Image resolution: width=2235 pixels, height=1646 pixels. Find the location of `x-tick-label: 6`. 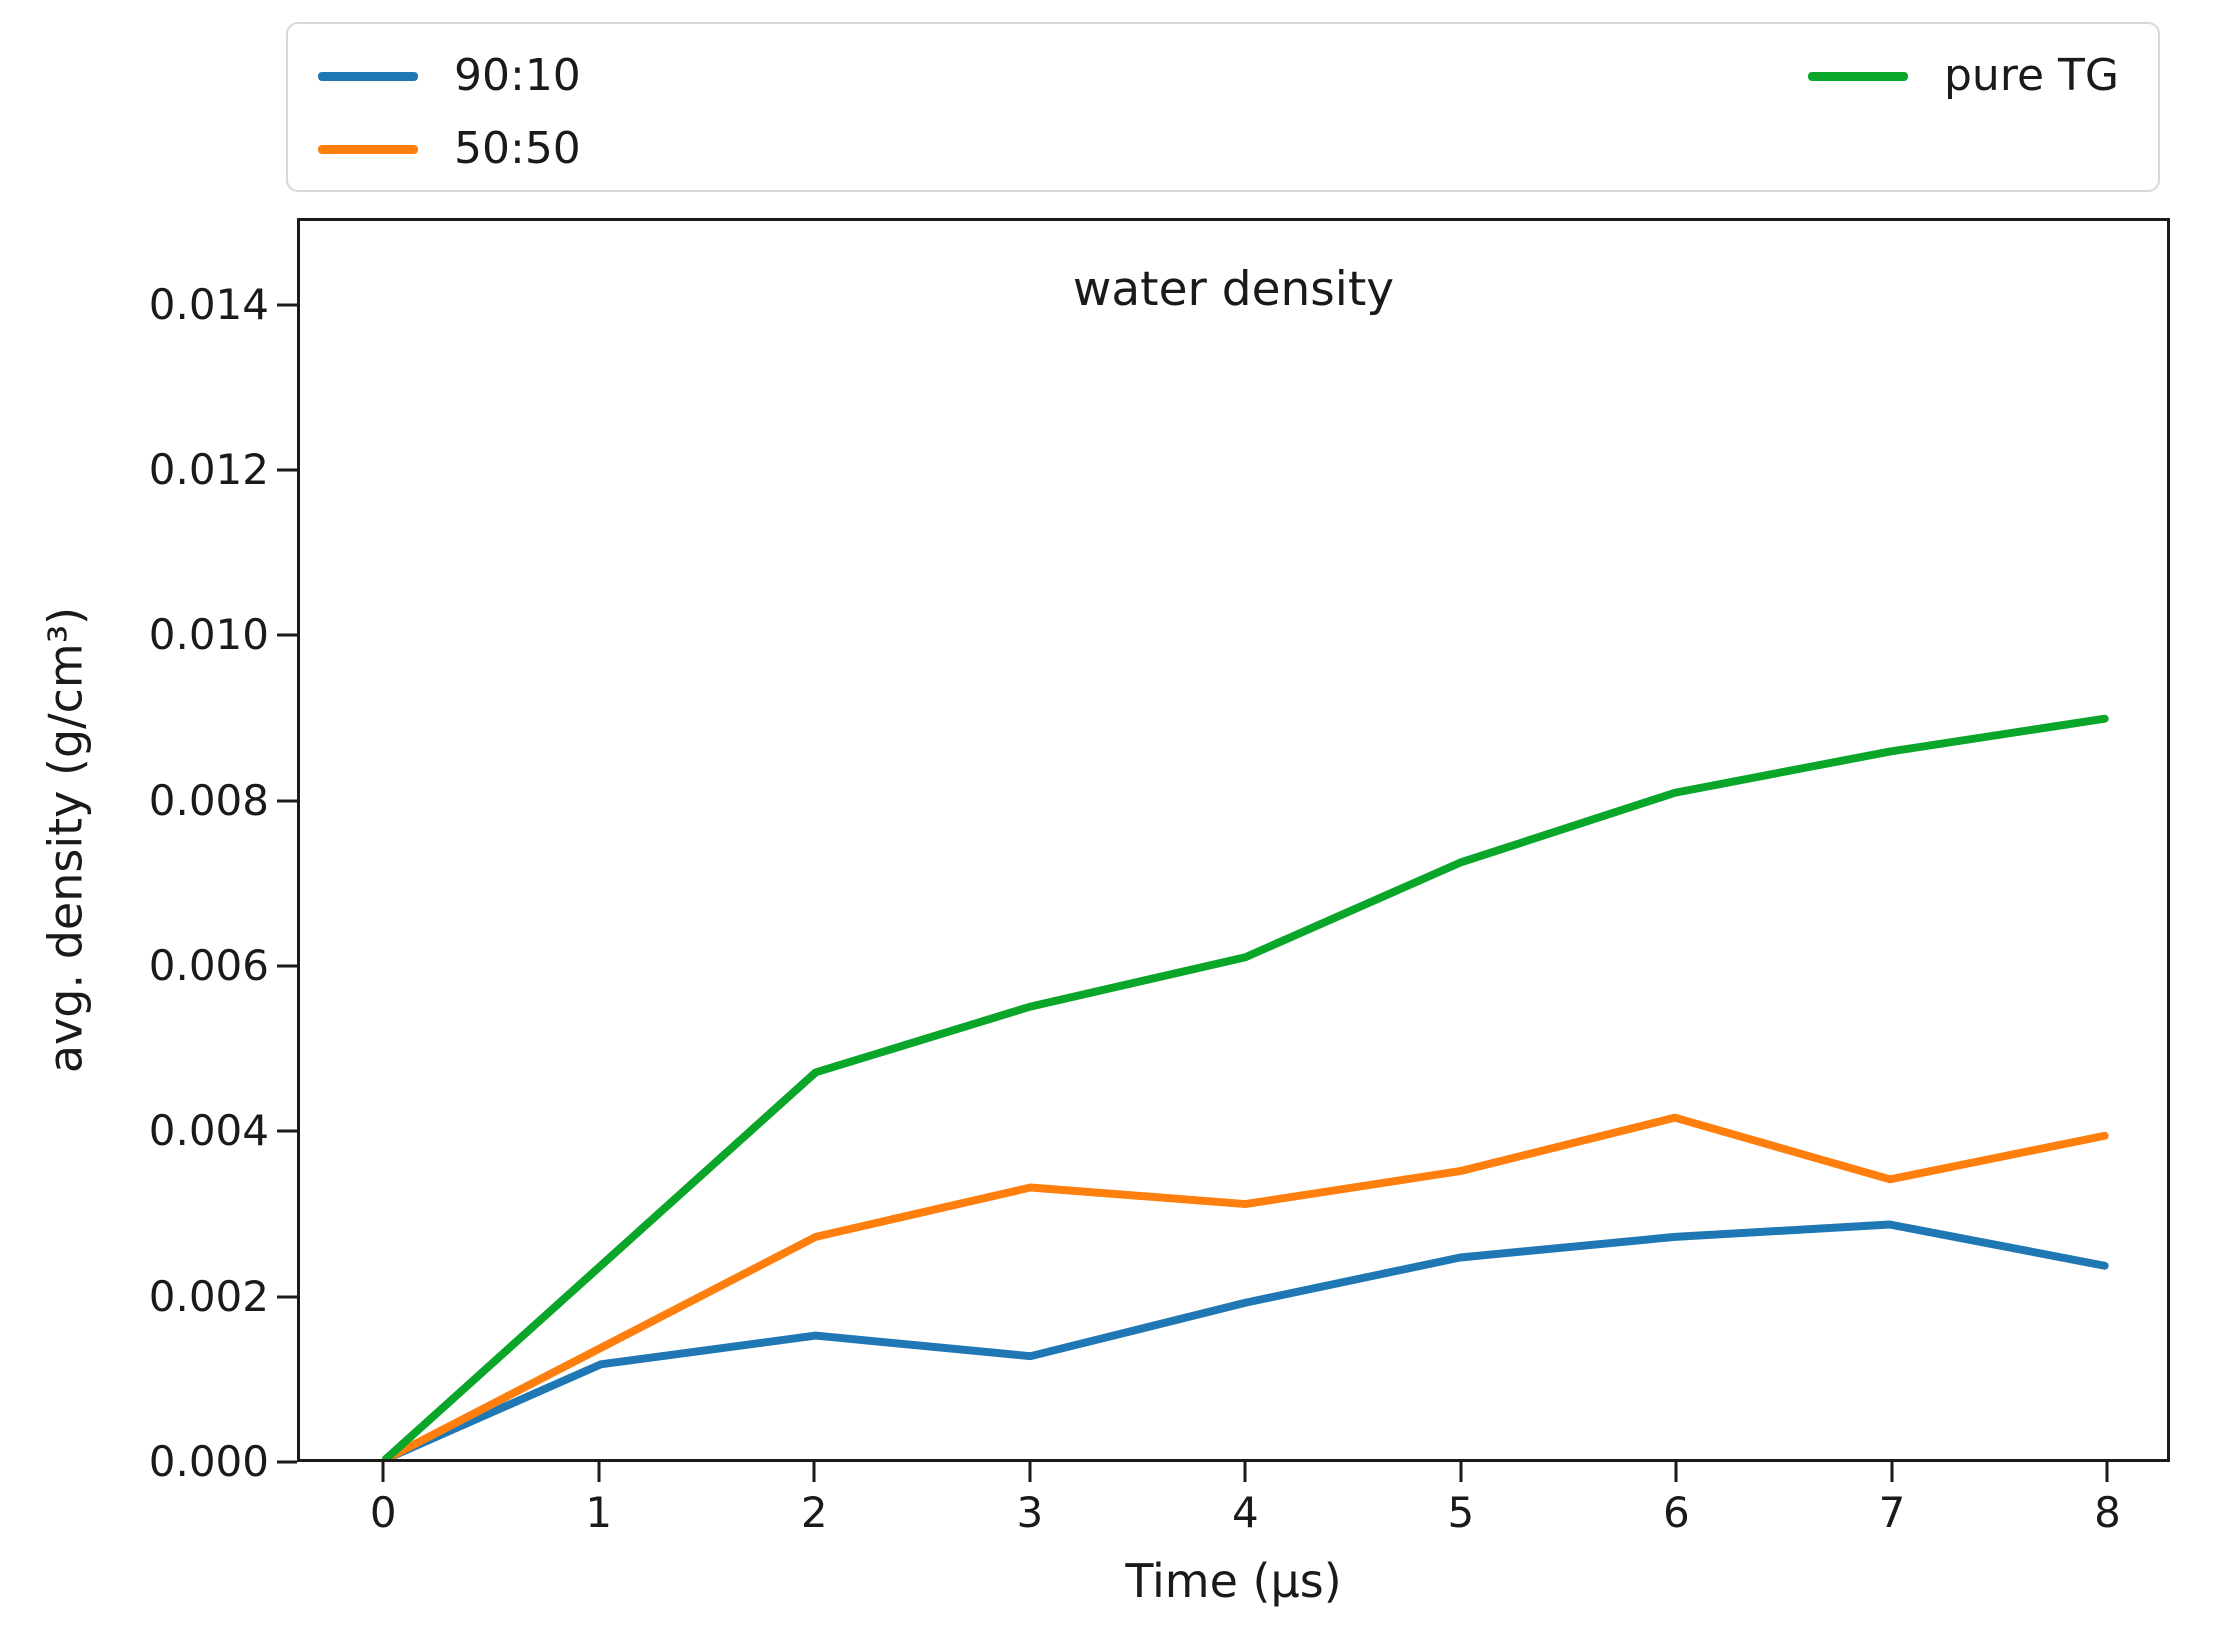

x-tick-label: 6 is located at coordinates (1676, 1512).